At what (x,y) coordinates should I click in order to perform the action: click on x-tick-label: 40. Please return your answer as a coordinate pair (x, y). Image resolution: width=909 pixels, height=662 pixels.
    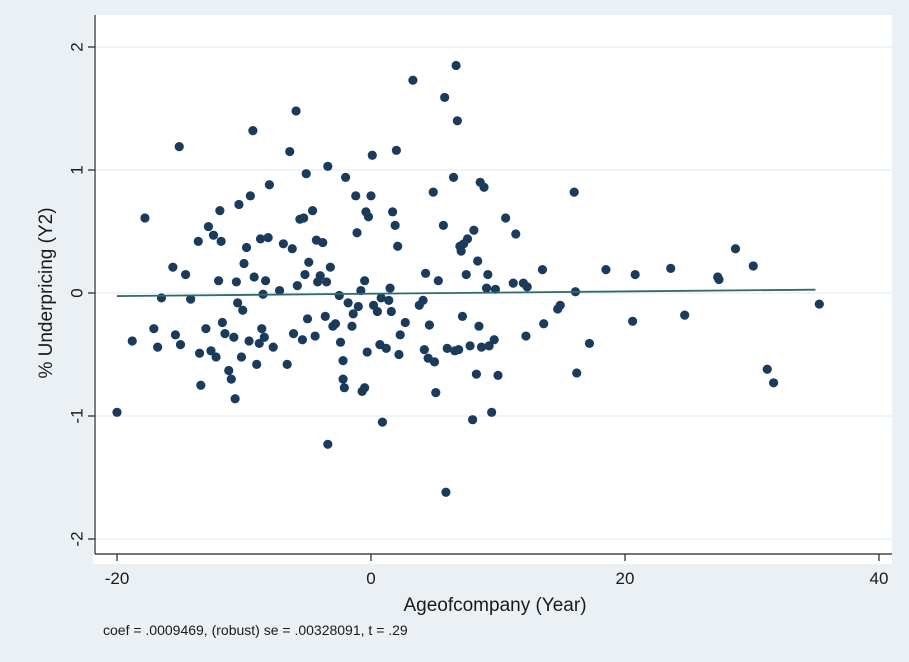
    Looking at the image, I should click on (879, 578).